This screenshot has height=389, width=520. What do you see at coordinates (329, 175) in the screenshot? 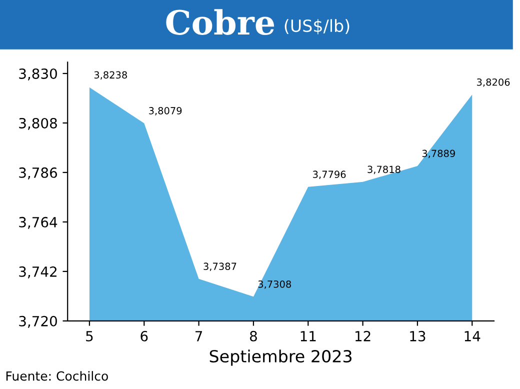
I see `text: 3,7796` at bounding box center [329, 175].